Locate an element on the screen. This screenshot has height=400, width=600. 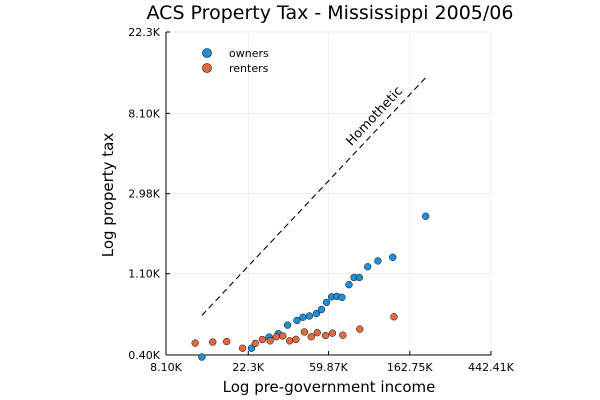
y-tick-label: 2.98K is located at coordinates (144, 194).